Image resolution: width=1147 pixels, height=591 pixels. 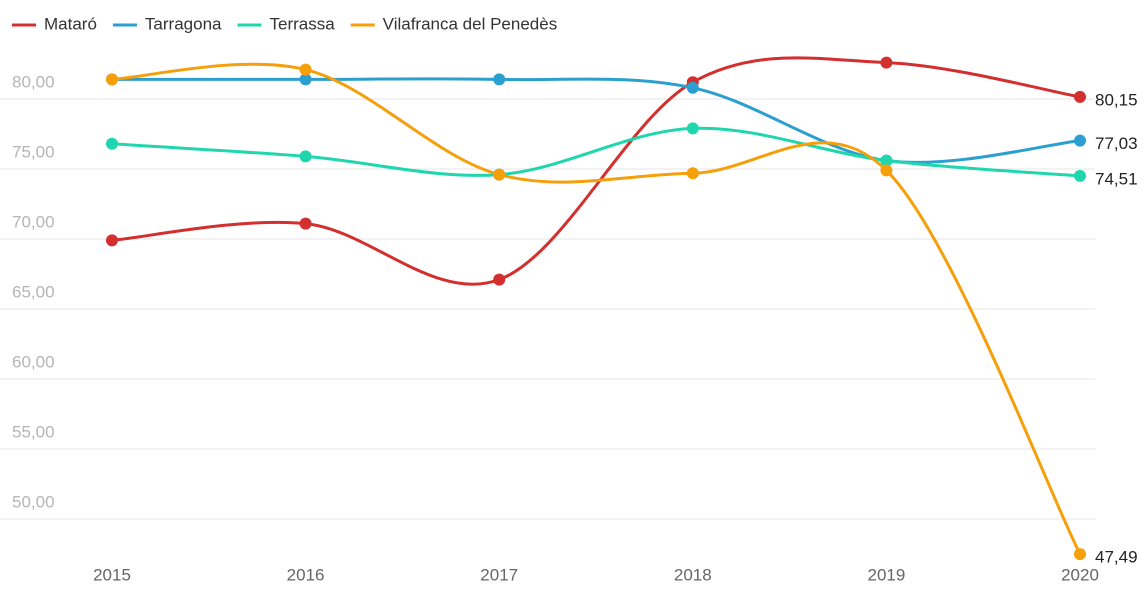 What do you see at coordinates (1116, 557) in the screenshot?
I see `data-label: 47,49` at bounding box center [1116, 557].